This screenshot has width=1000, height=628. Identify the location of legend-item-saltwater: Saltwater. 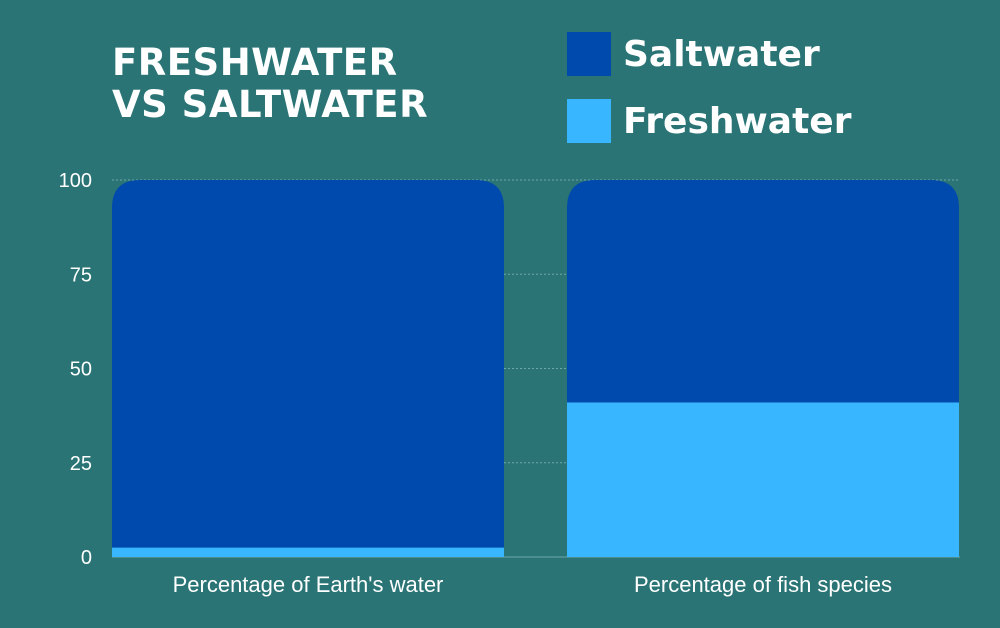
(709, 54).